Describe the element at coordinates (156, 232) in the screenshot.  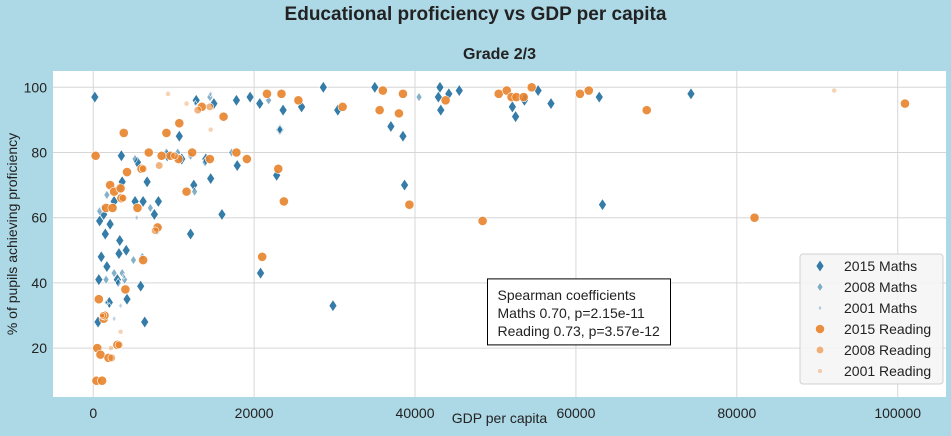
I see `series-2008-reading` at that location.